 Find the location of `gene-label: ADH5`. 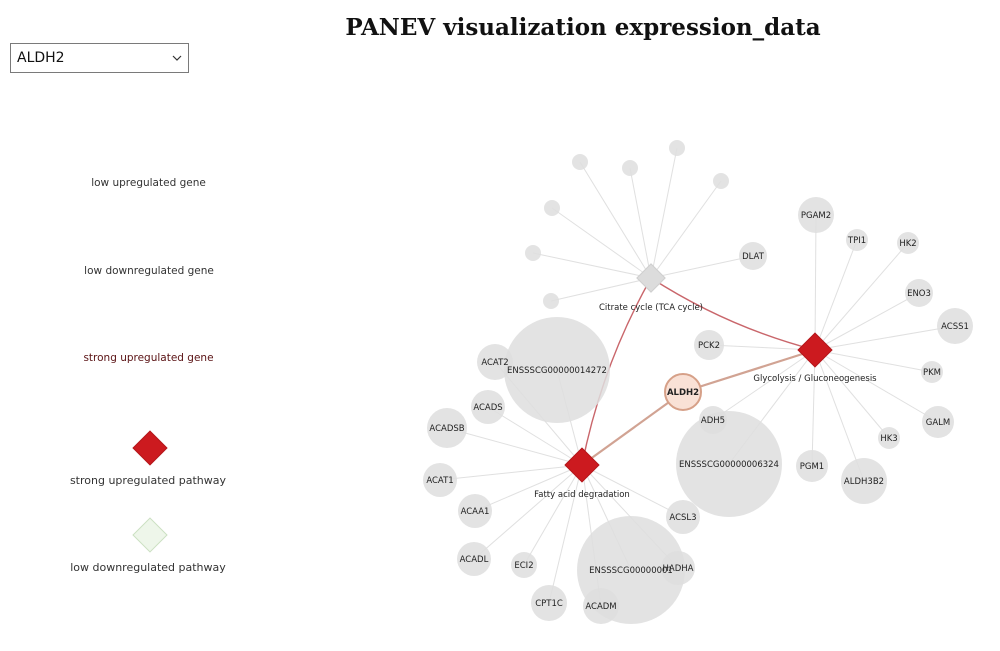

gene-label: ADH5 is located at coordinates (713, 421).